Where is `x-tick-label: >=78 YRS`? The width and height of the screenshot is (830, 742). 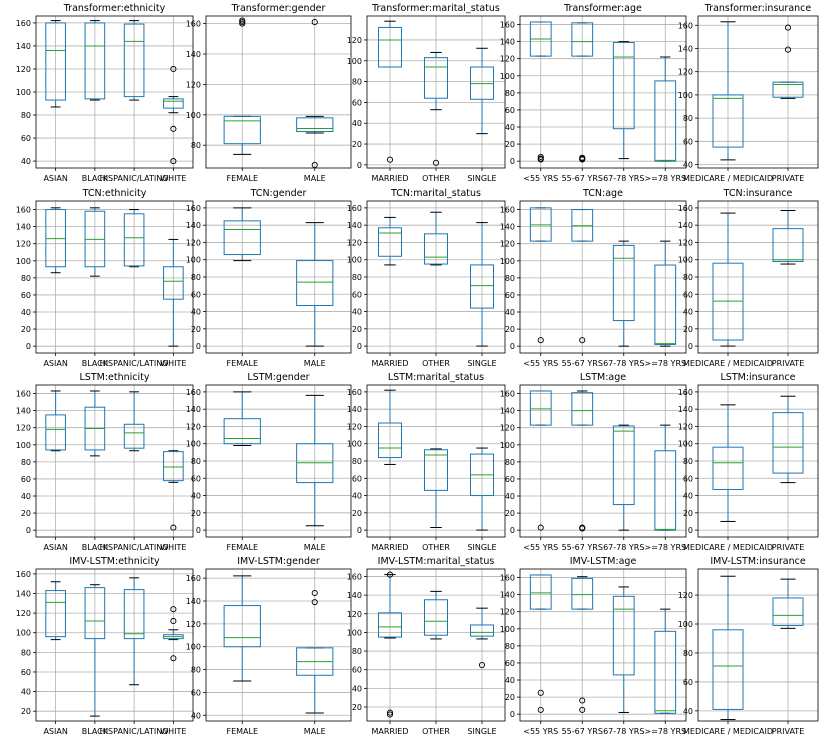 x-tick-label: >=78 YRS is located at coordinates (665, 547).